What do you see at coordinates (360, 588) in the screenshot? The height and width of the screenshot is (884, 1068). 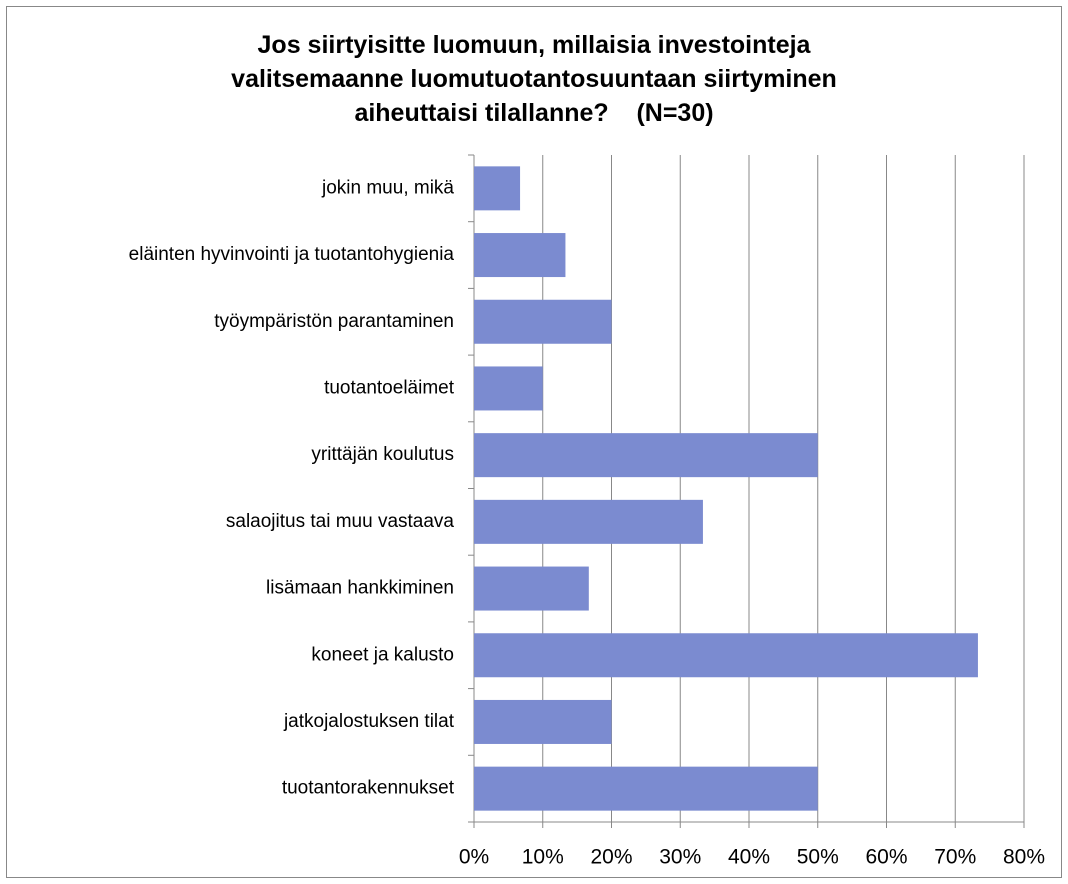 I see `y-tick-label: lisämaan hankkiminen` at bounding box center [360, 588].